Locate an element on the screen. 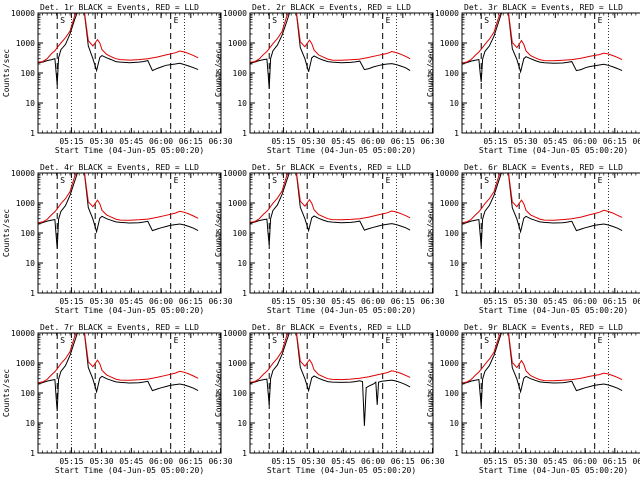 The width and height of the screenshot is (640, 480). chart-title: Det. 1r BLACK = Events, RED = LLD is located at coordinates (119, 7).